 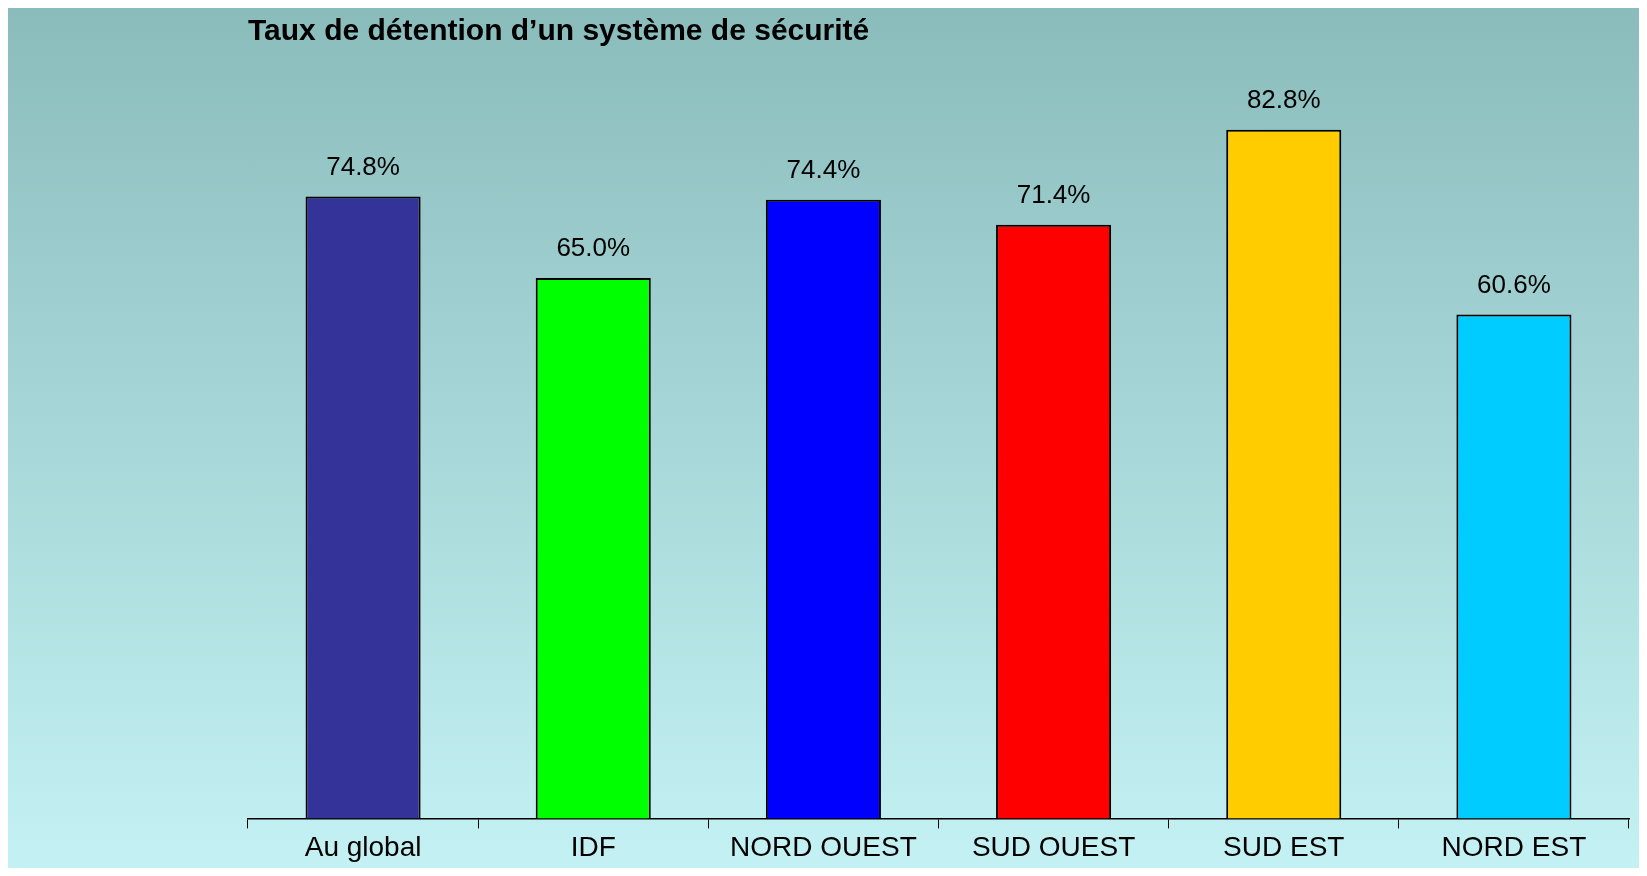 What do you see at coordinates (593, 247) in the screenshot?
I see `data-label: 65.0%` at bounding box center [593, 247].